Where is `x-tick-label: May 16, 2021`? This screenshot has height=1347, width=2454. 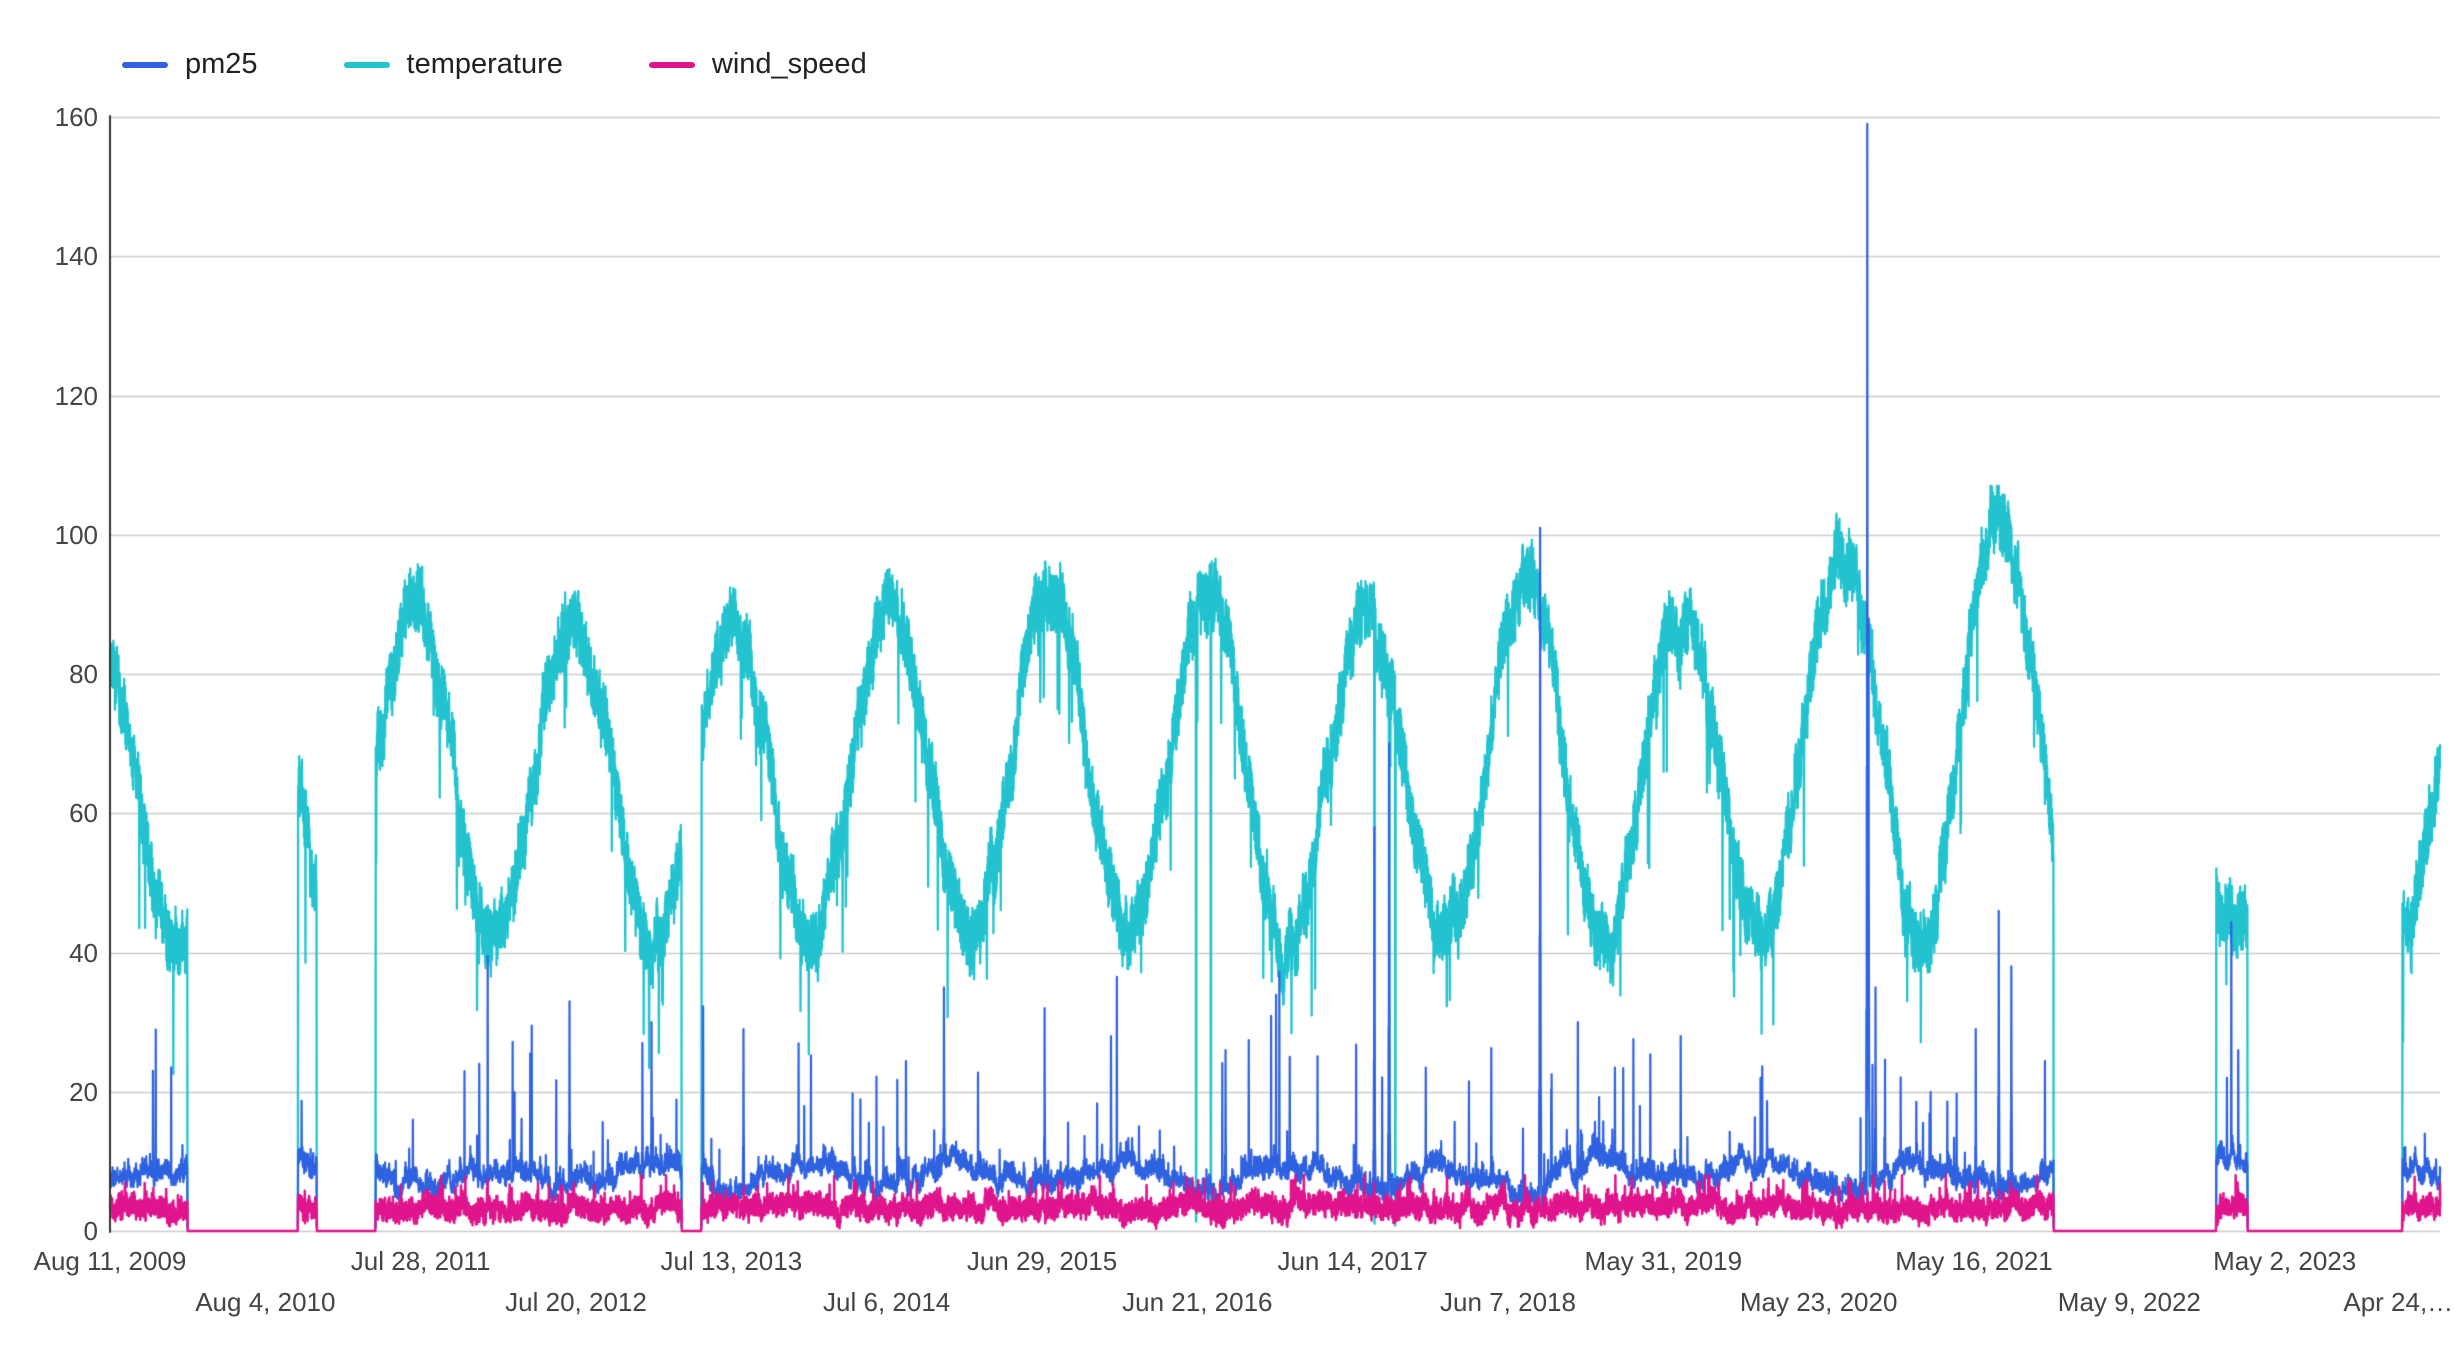 x-tick-label: May 16, 2021 is located at coordinates (1974, 1261).